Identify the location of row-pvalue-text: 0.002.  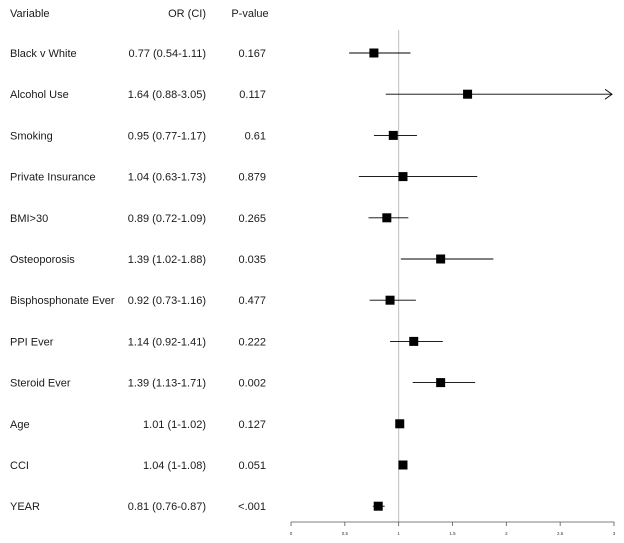
(252, 384).